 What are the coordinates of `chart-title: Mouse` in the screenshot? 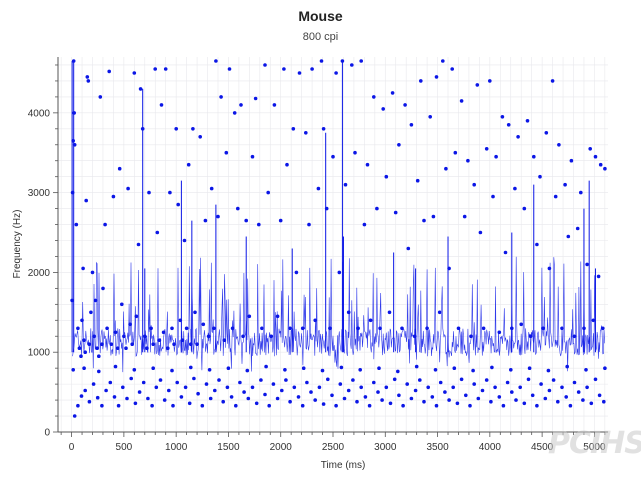 It's located at (320, 16).